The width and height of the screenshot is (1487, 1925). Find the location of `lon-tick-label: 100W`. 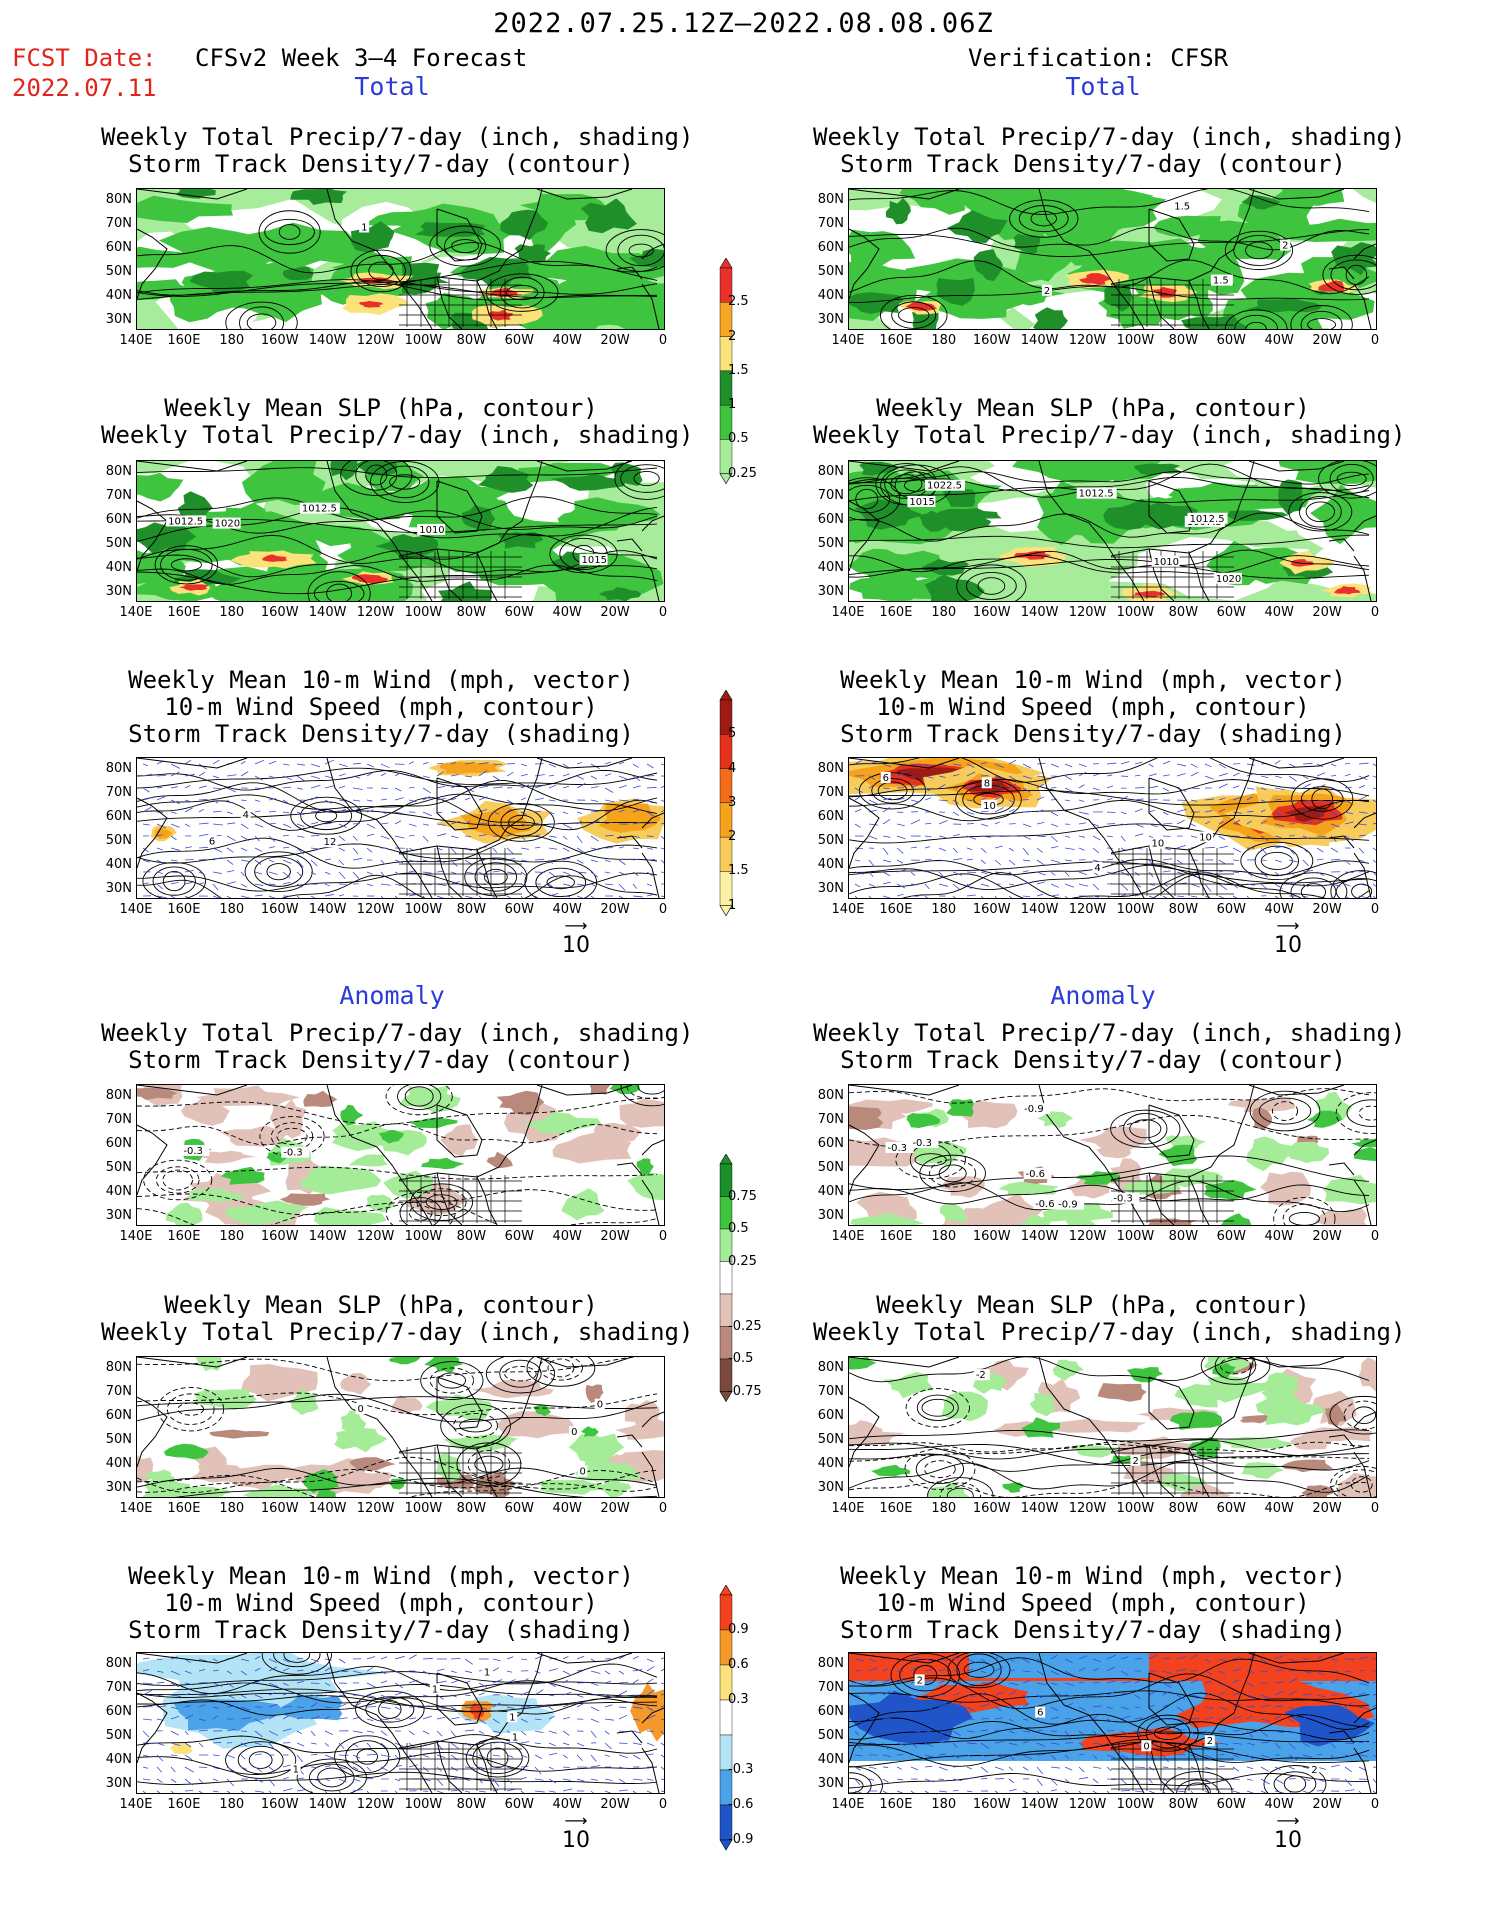

lon-tick-label: 100W is located at coordinates (1135, 1804).